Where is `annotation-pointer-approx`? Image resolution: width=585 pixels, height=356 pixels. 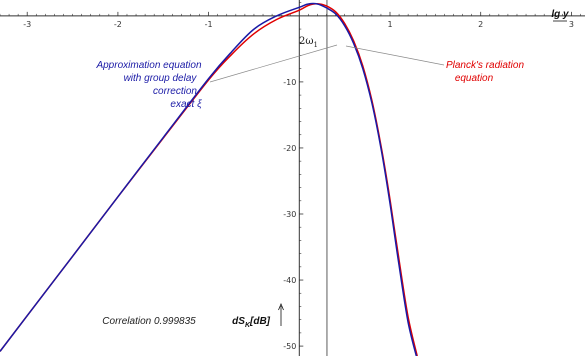
annotation-pointer-approx is located at coordinates (273, 63).